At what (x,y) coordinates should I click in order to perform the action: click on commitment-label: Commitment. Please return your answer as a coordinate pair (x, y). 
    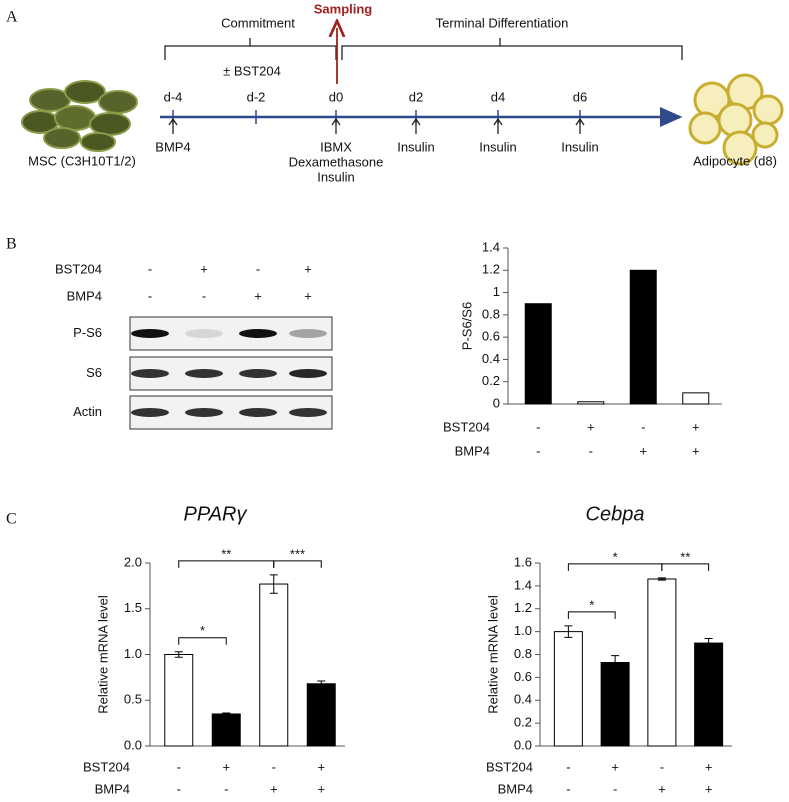
    Looking at the image, I should click on (258, 22).